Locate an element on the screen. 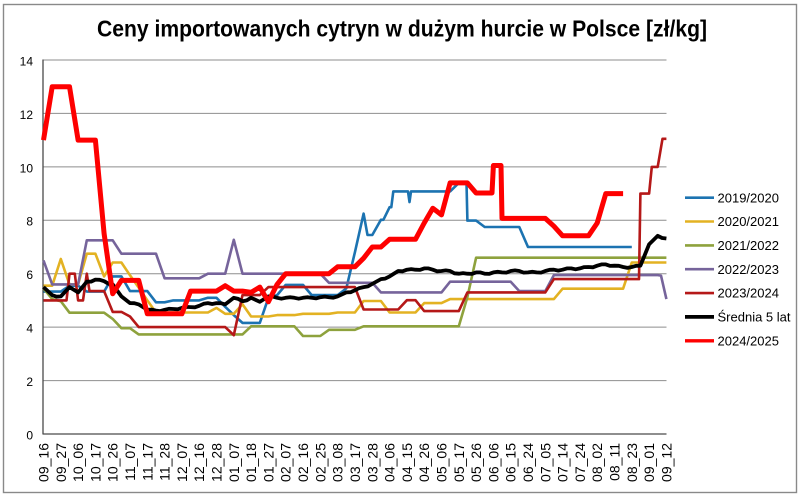 The width and height of the screenshot is (802, 504). svg-text: 02_16 is located at coordinates (303, 462).